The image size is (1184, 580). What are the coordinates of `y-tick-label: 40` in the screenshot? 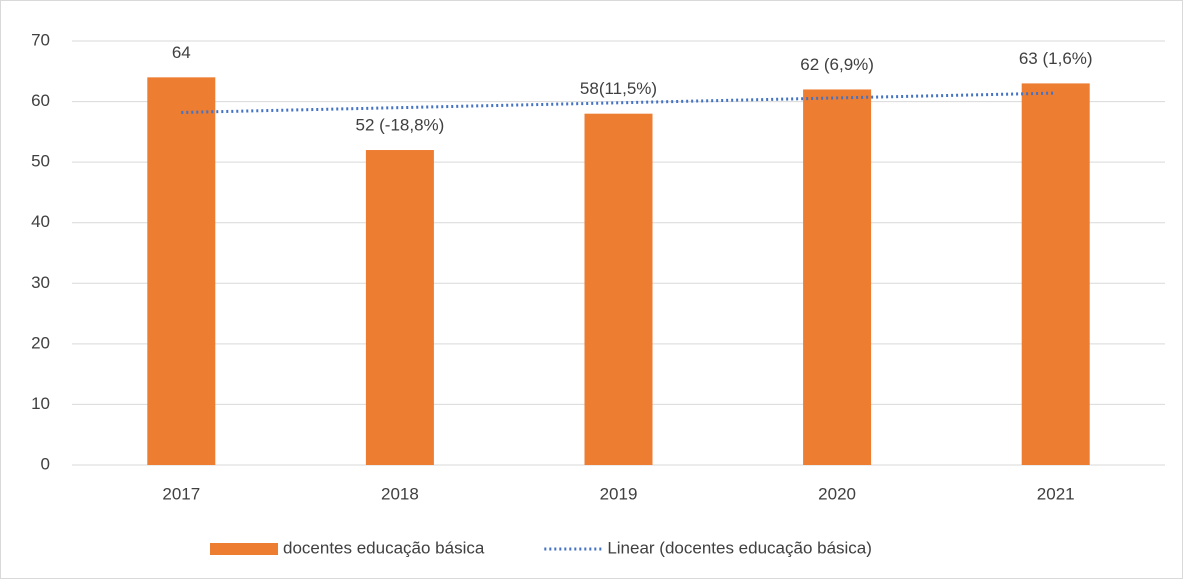 It's located at (40, 221).